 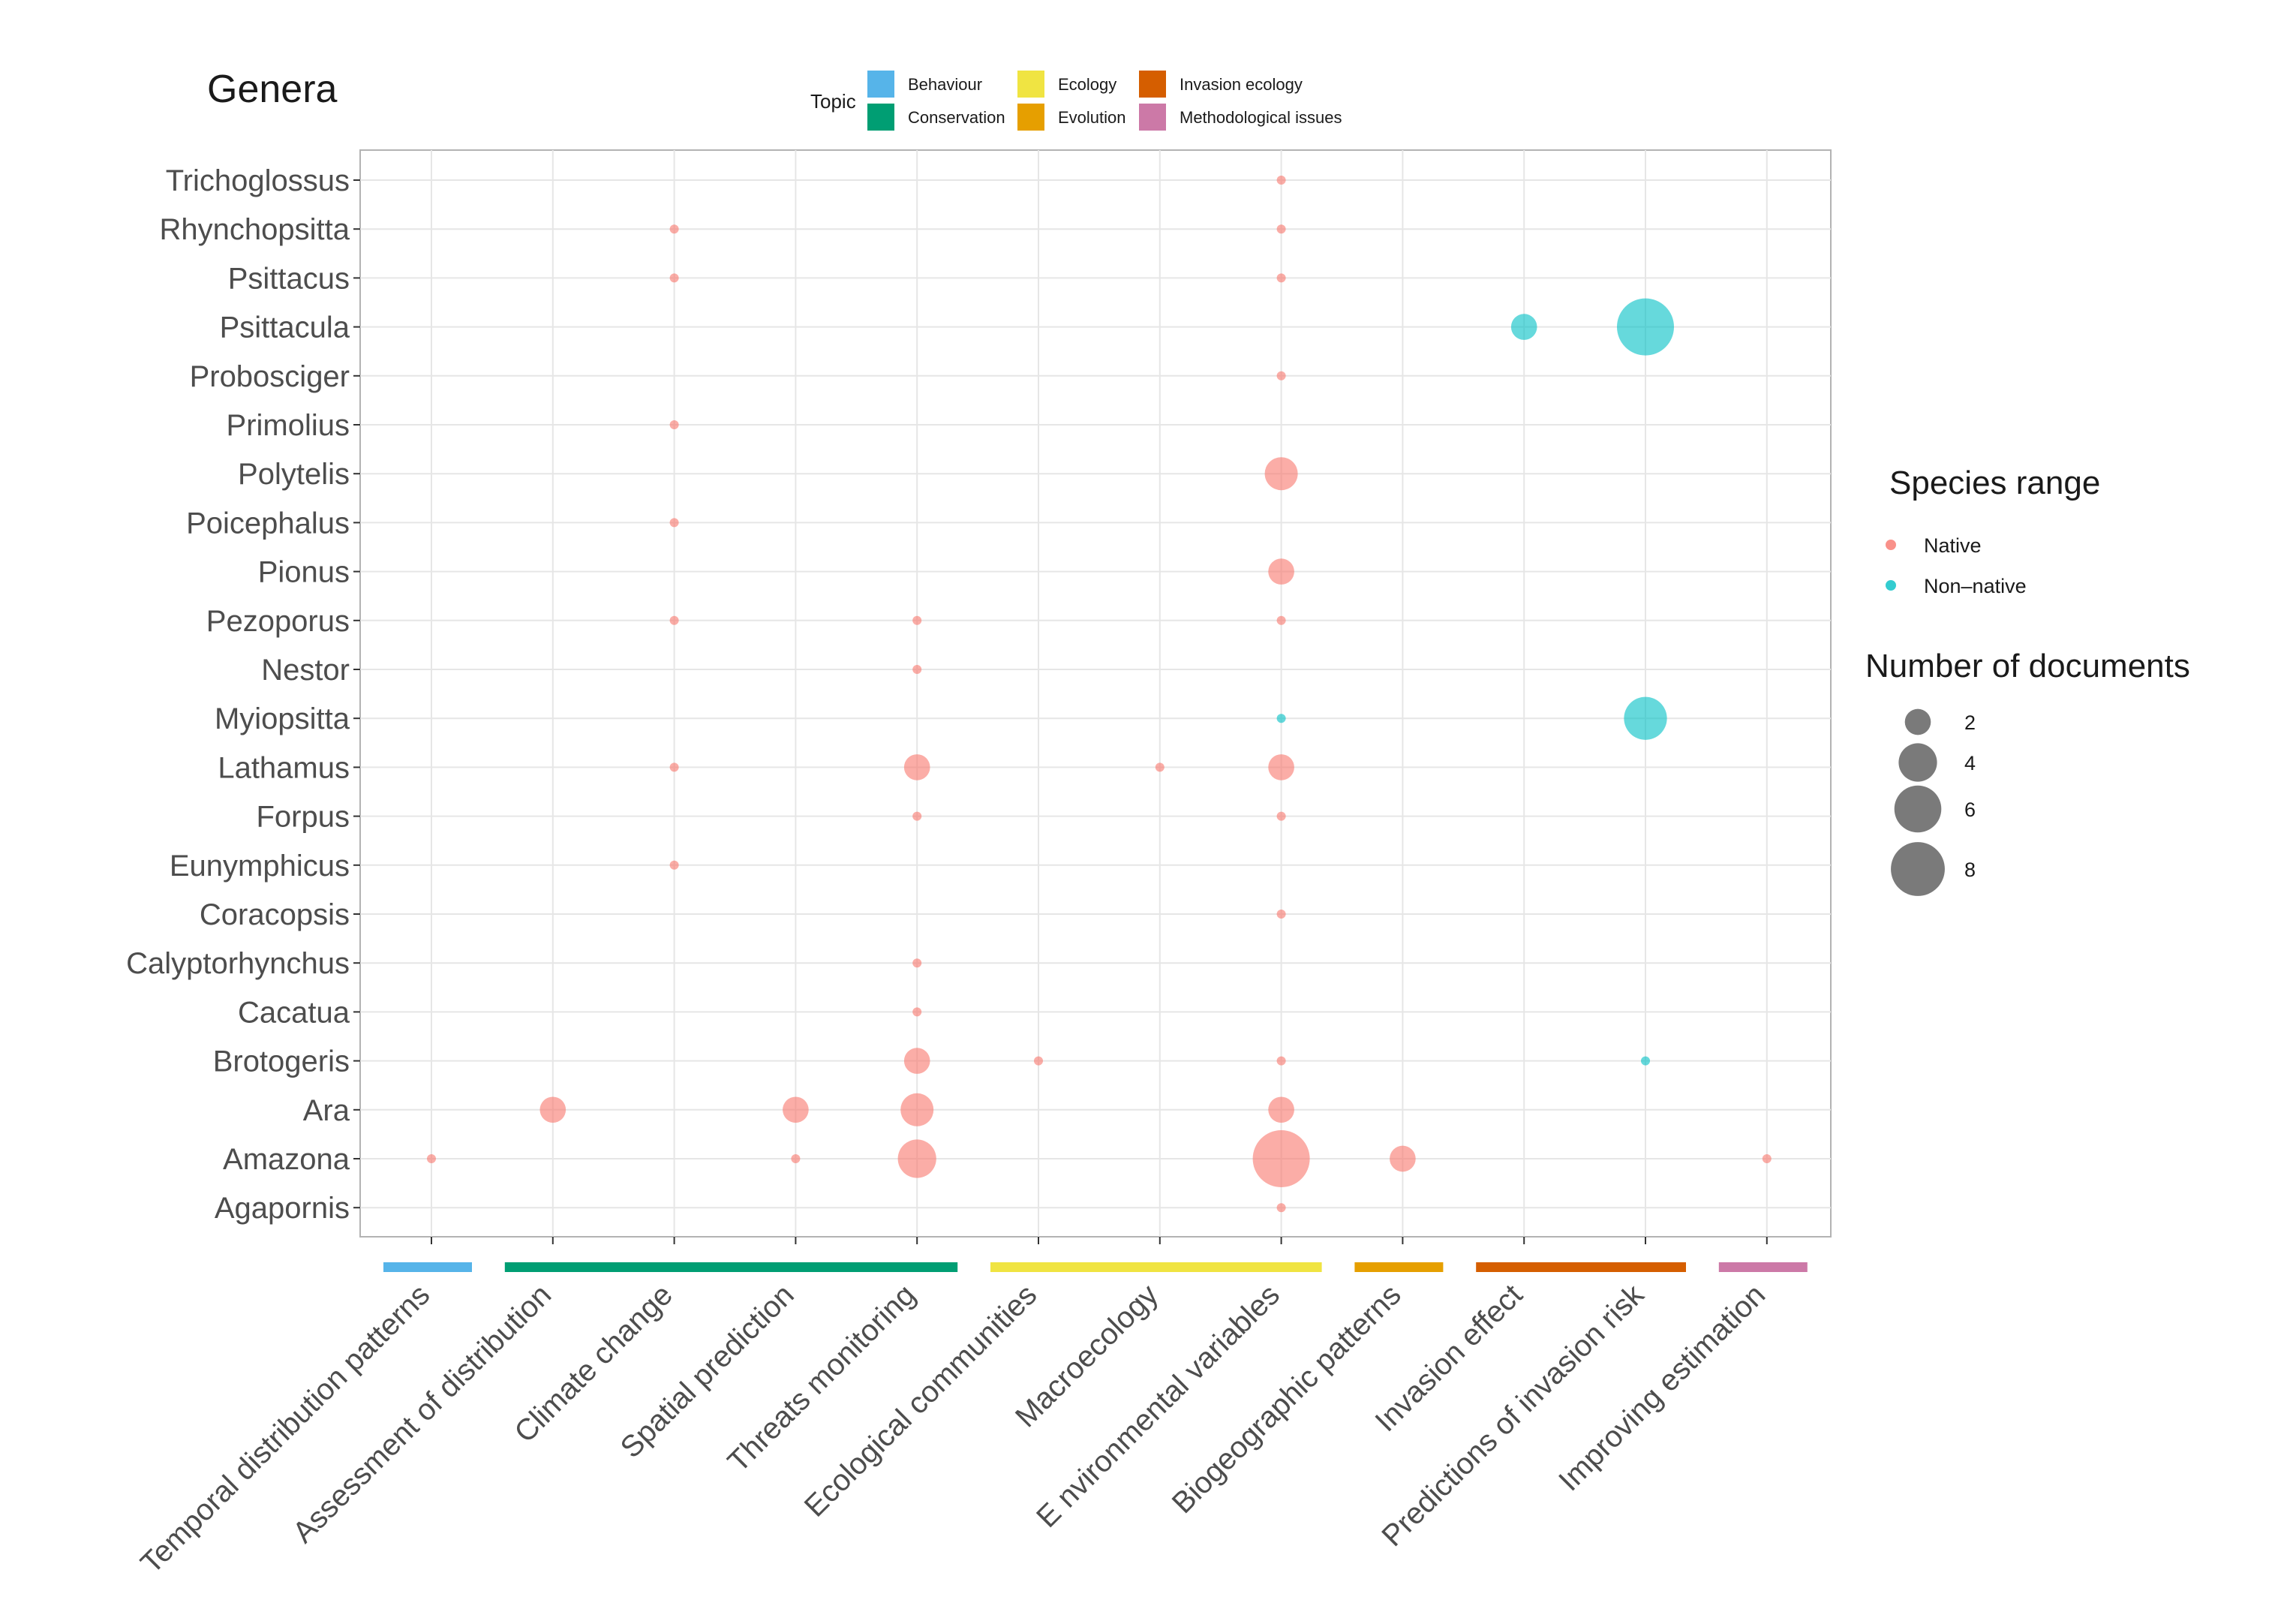 I want to click on y-tick-label-brotogeris: Brotogeris, so click(x=281, y=1061).